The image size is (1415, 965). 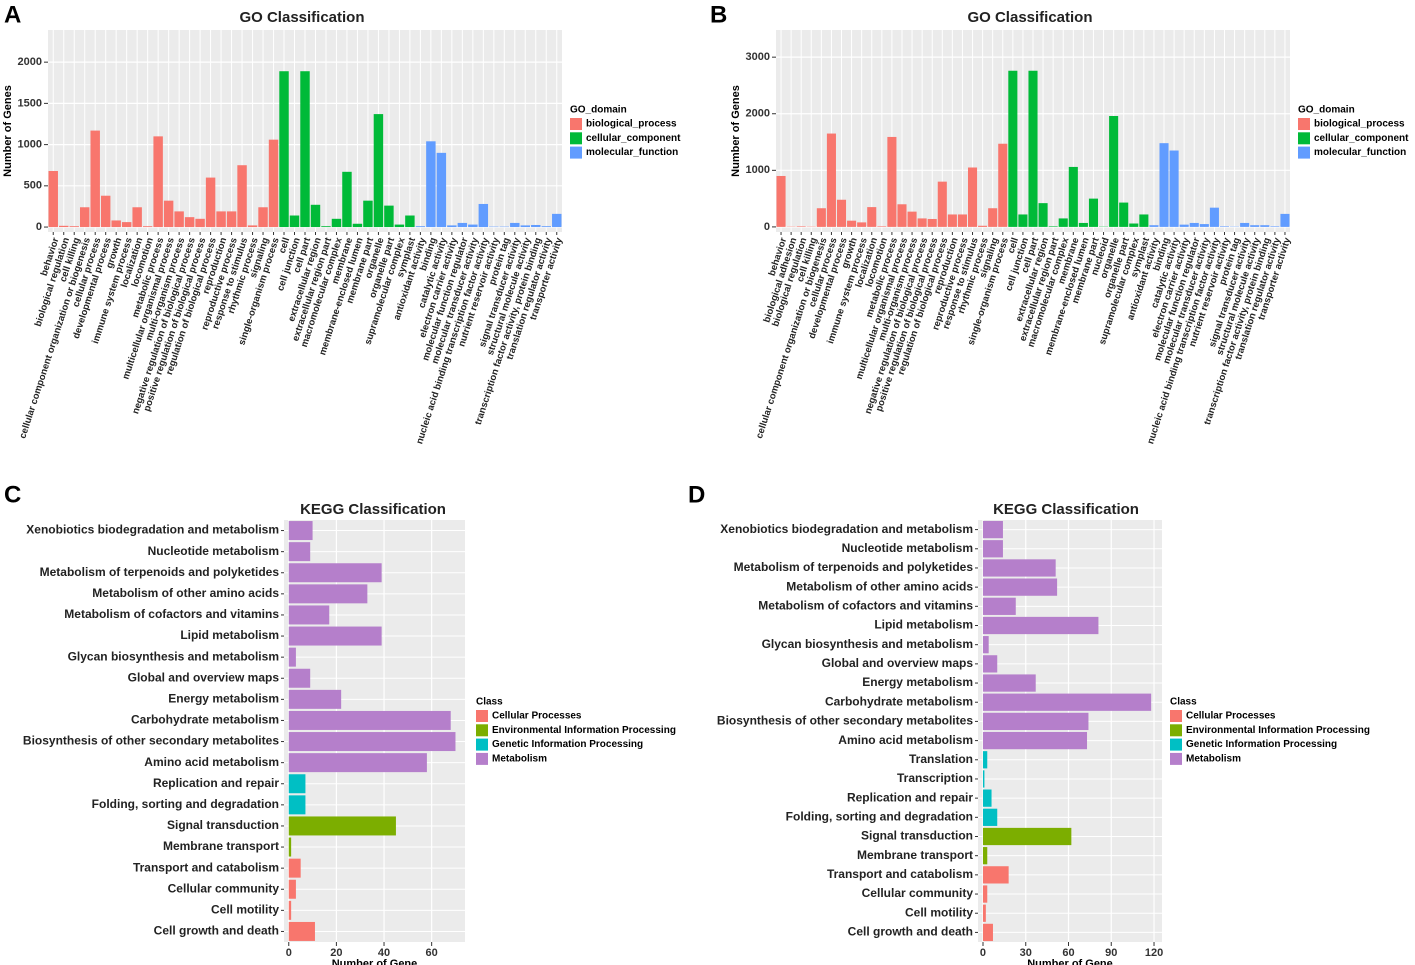 What do you see at coordinates (336, 953) in the screenshot?
I see `x-tick-label: 20` at bounding box center [336, 953].